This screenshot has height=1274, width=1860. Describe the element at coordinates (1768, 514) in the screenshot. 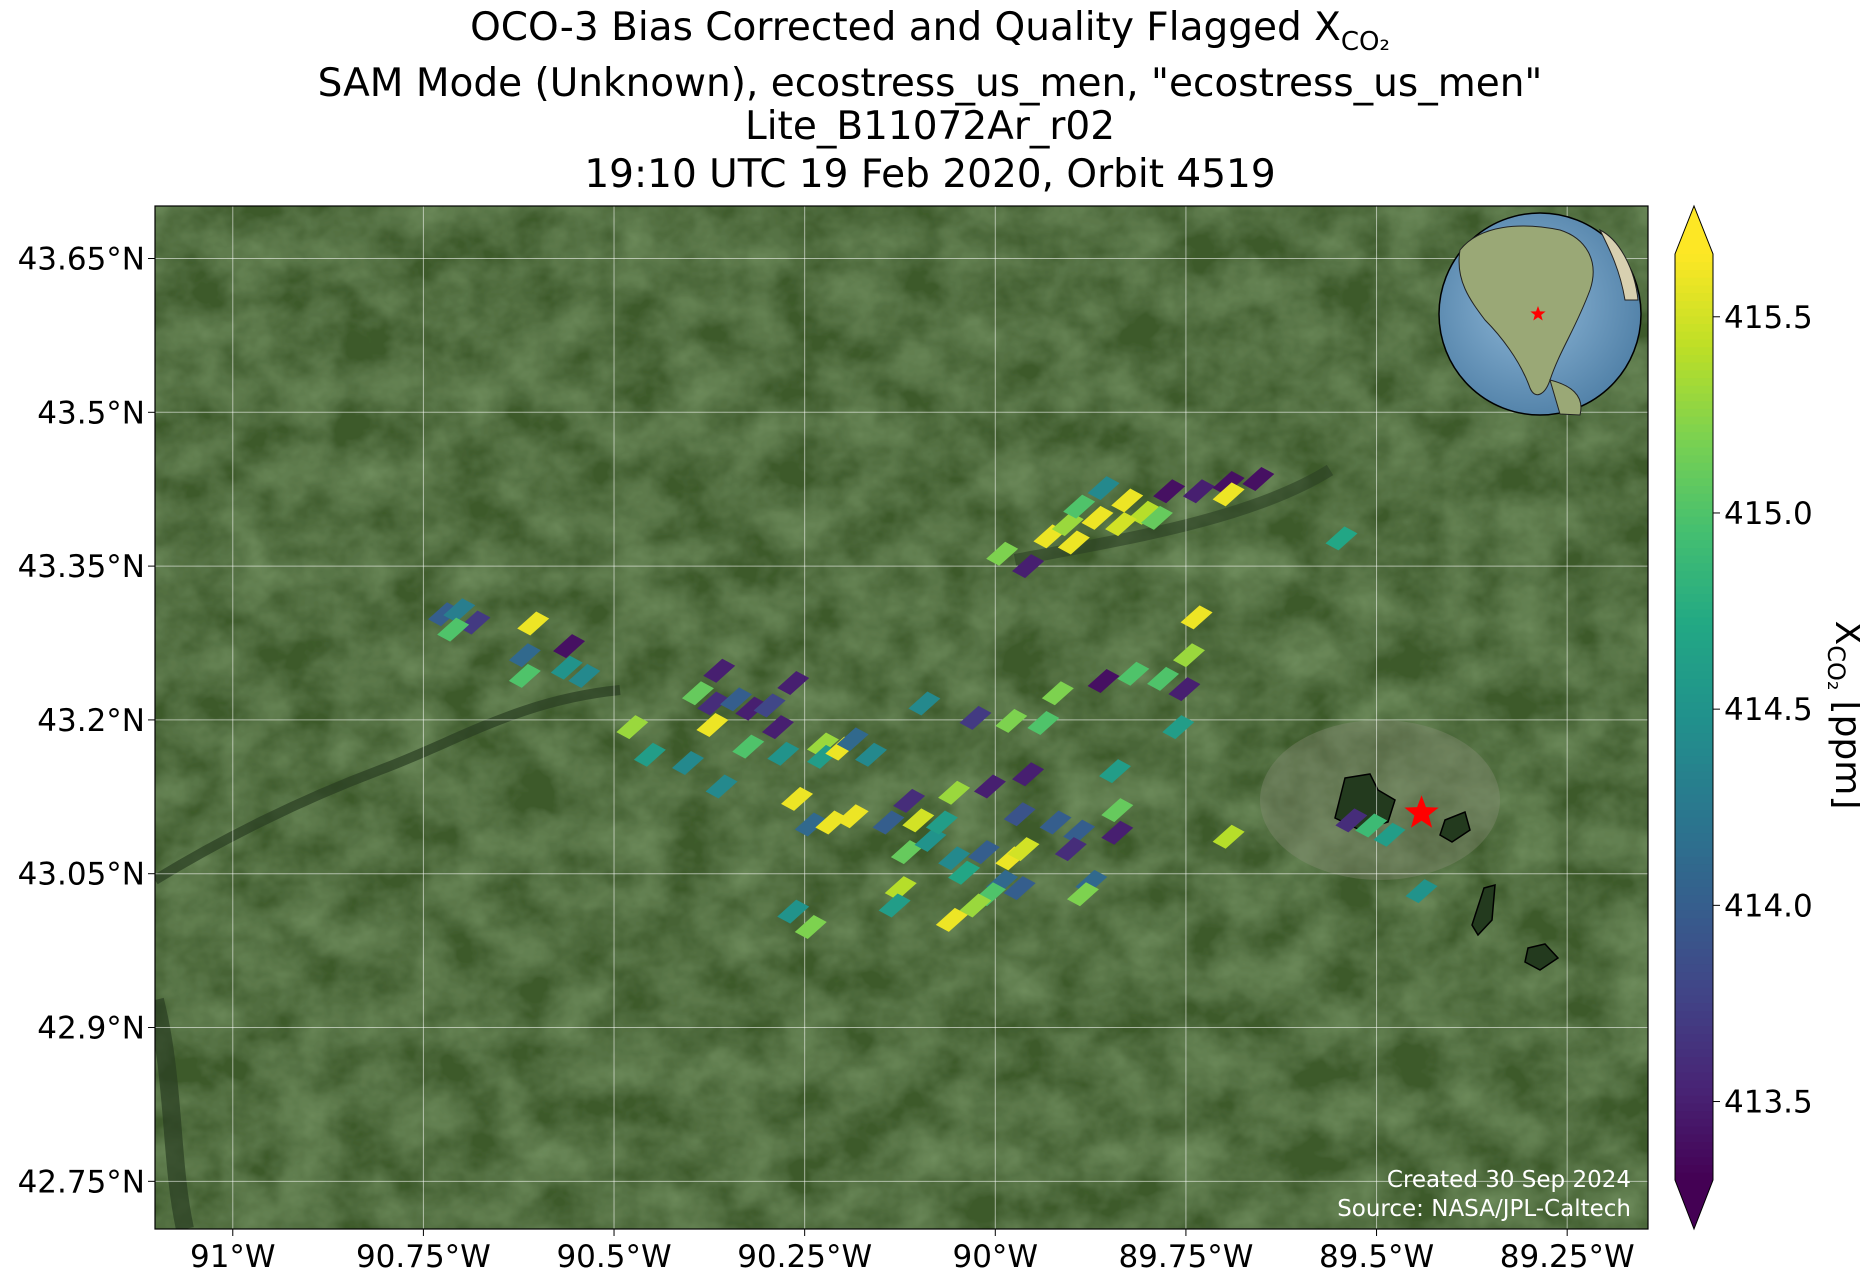

I see `colorbar-tick-label: 415.0` at that location.